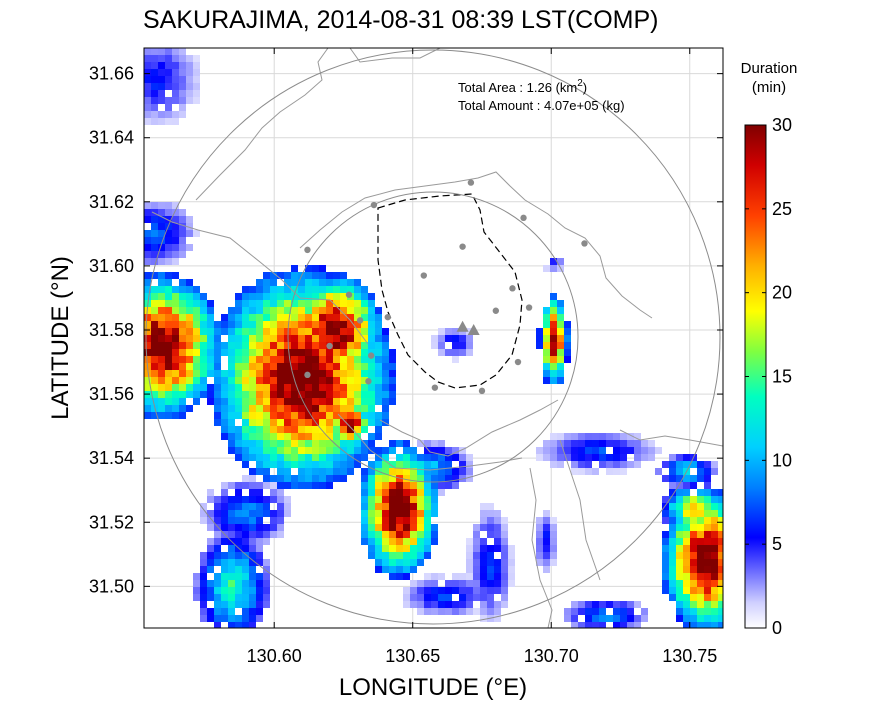  What do you see at coordinates (111, 138) in the screenshot?
I see `y-tick-label: 31.64` at bounding box center [111, 138].